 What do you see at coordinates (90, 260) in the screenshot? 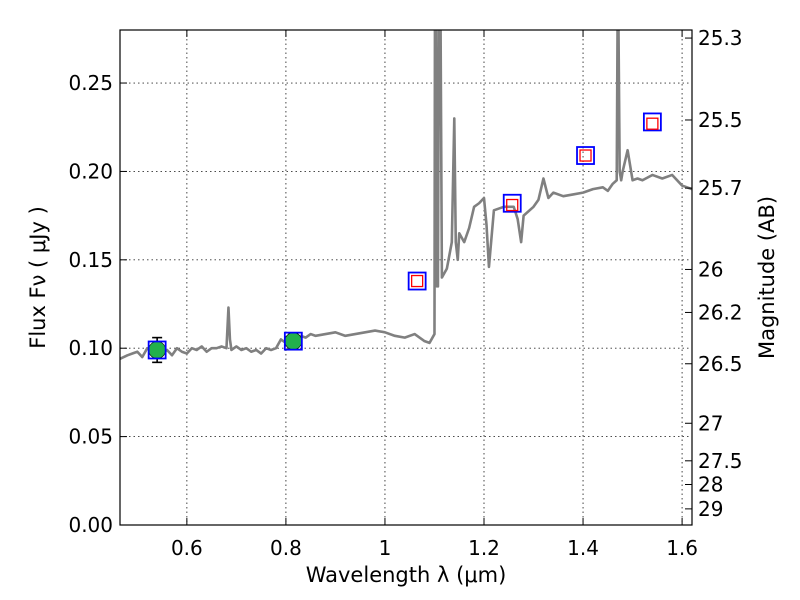
I see `y-tick-label: 0.15` at bounding box center [90, 260].